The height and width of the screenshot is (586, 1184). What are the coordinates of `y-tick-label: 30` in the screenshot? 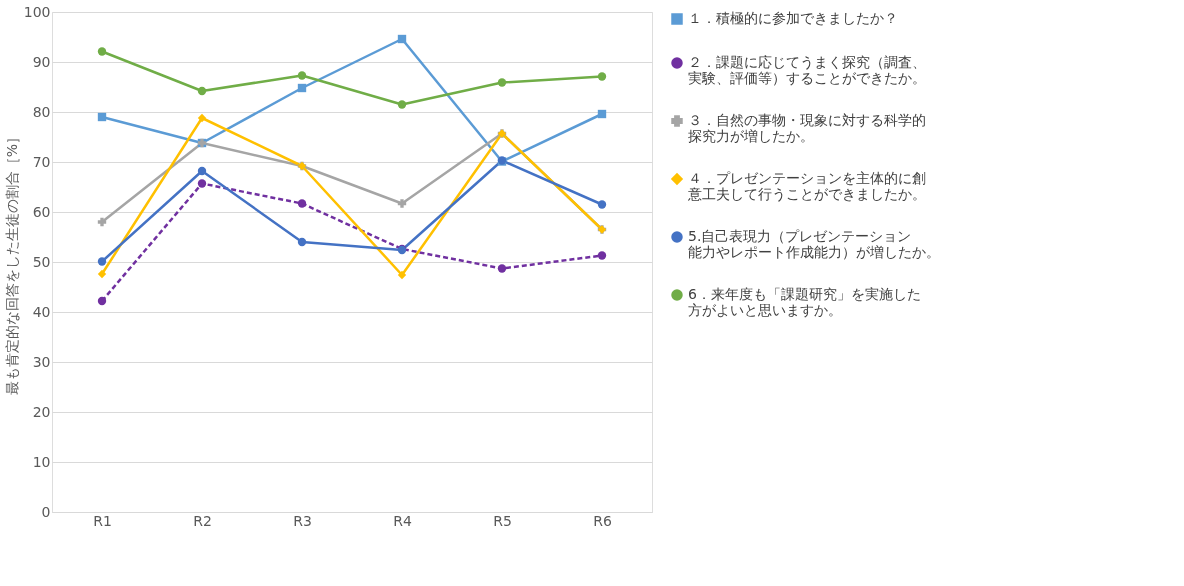 It's located at (41, 361).